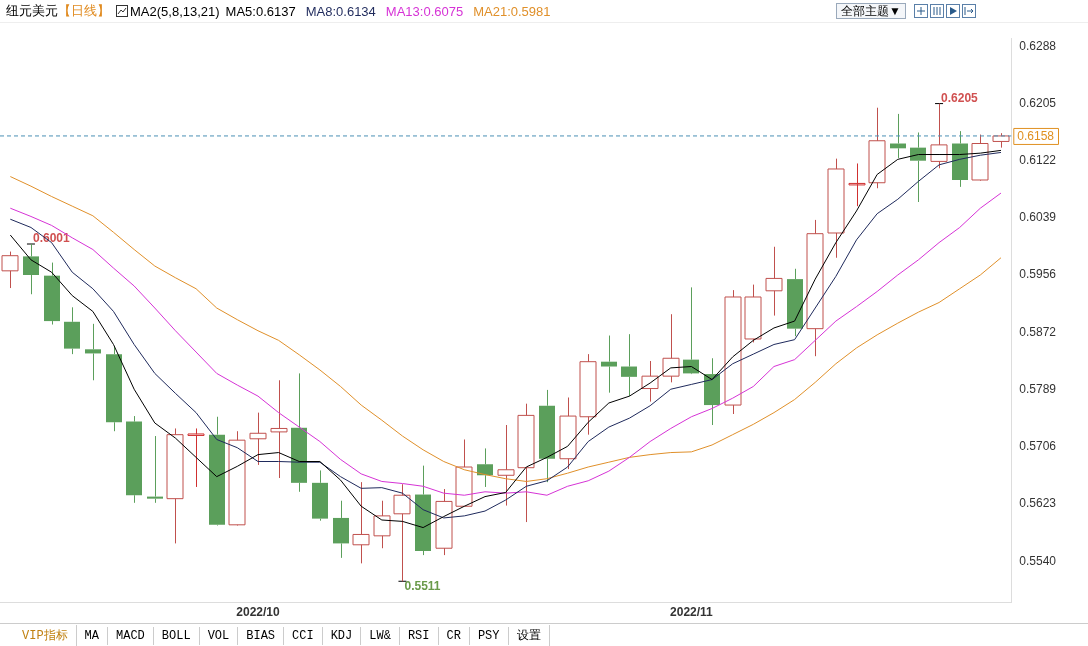 The height and width of the screenshot is (646, 1088). What do you see at coordinates (340, 11) in the screenshot?
I see `text: MA8:0.6134` at bounding box center [340, 11].